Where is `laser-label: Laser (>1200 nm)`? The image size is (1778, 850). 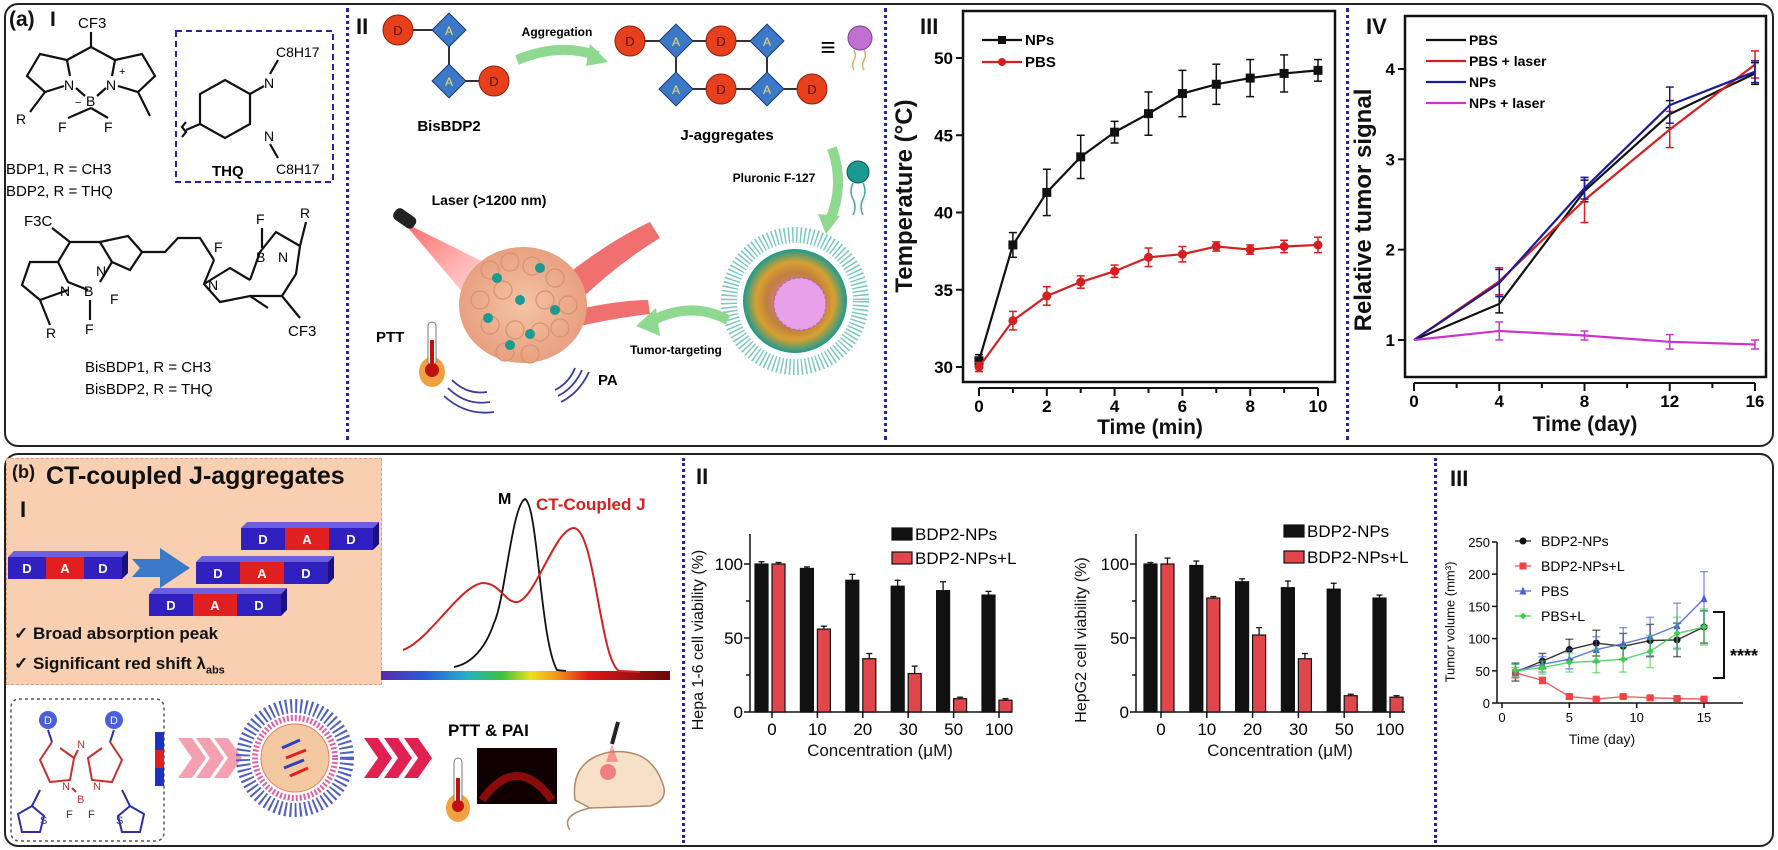
laser-label: Laser (>1200 nm) is located at coordinates (489, 200).